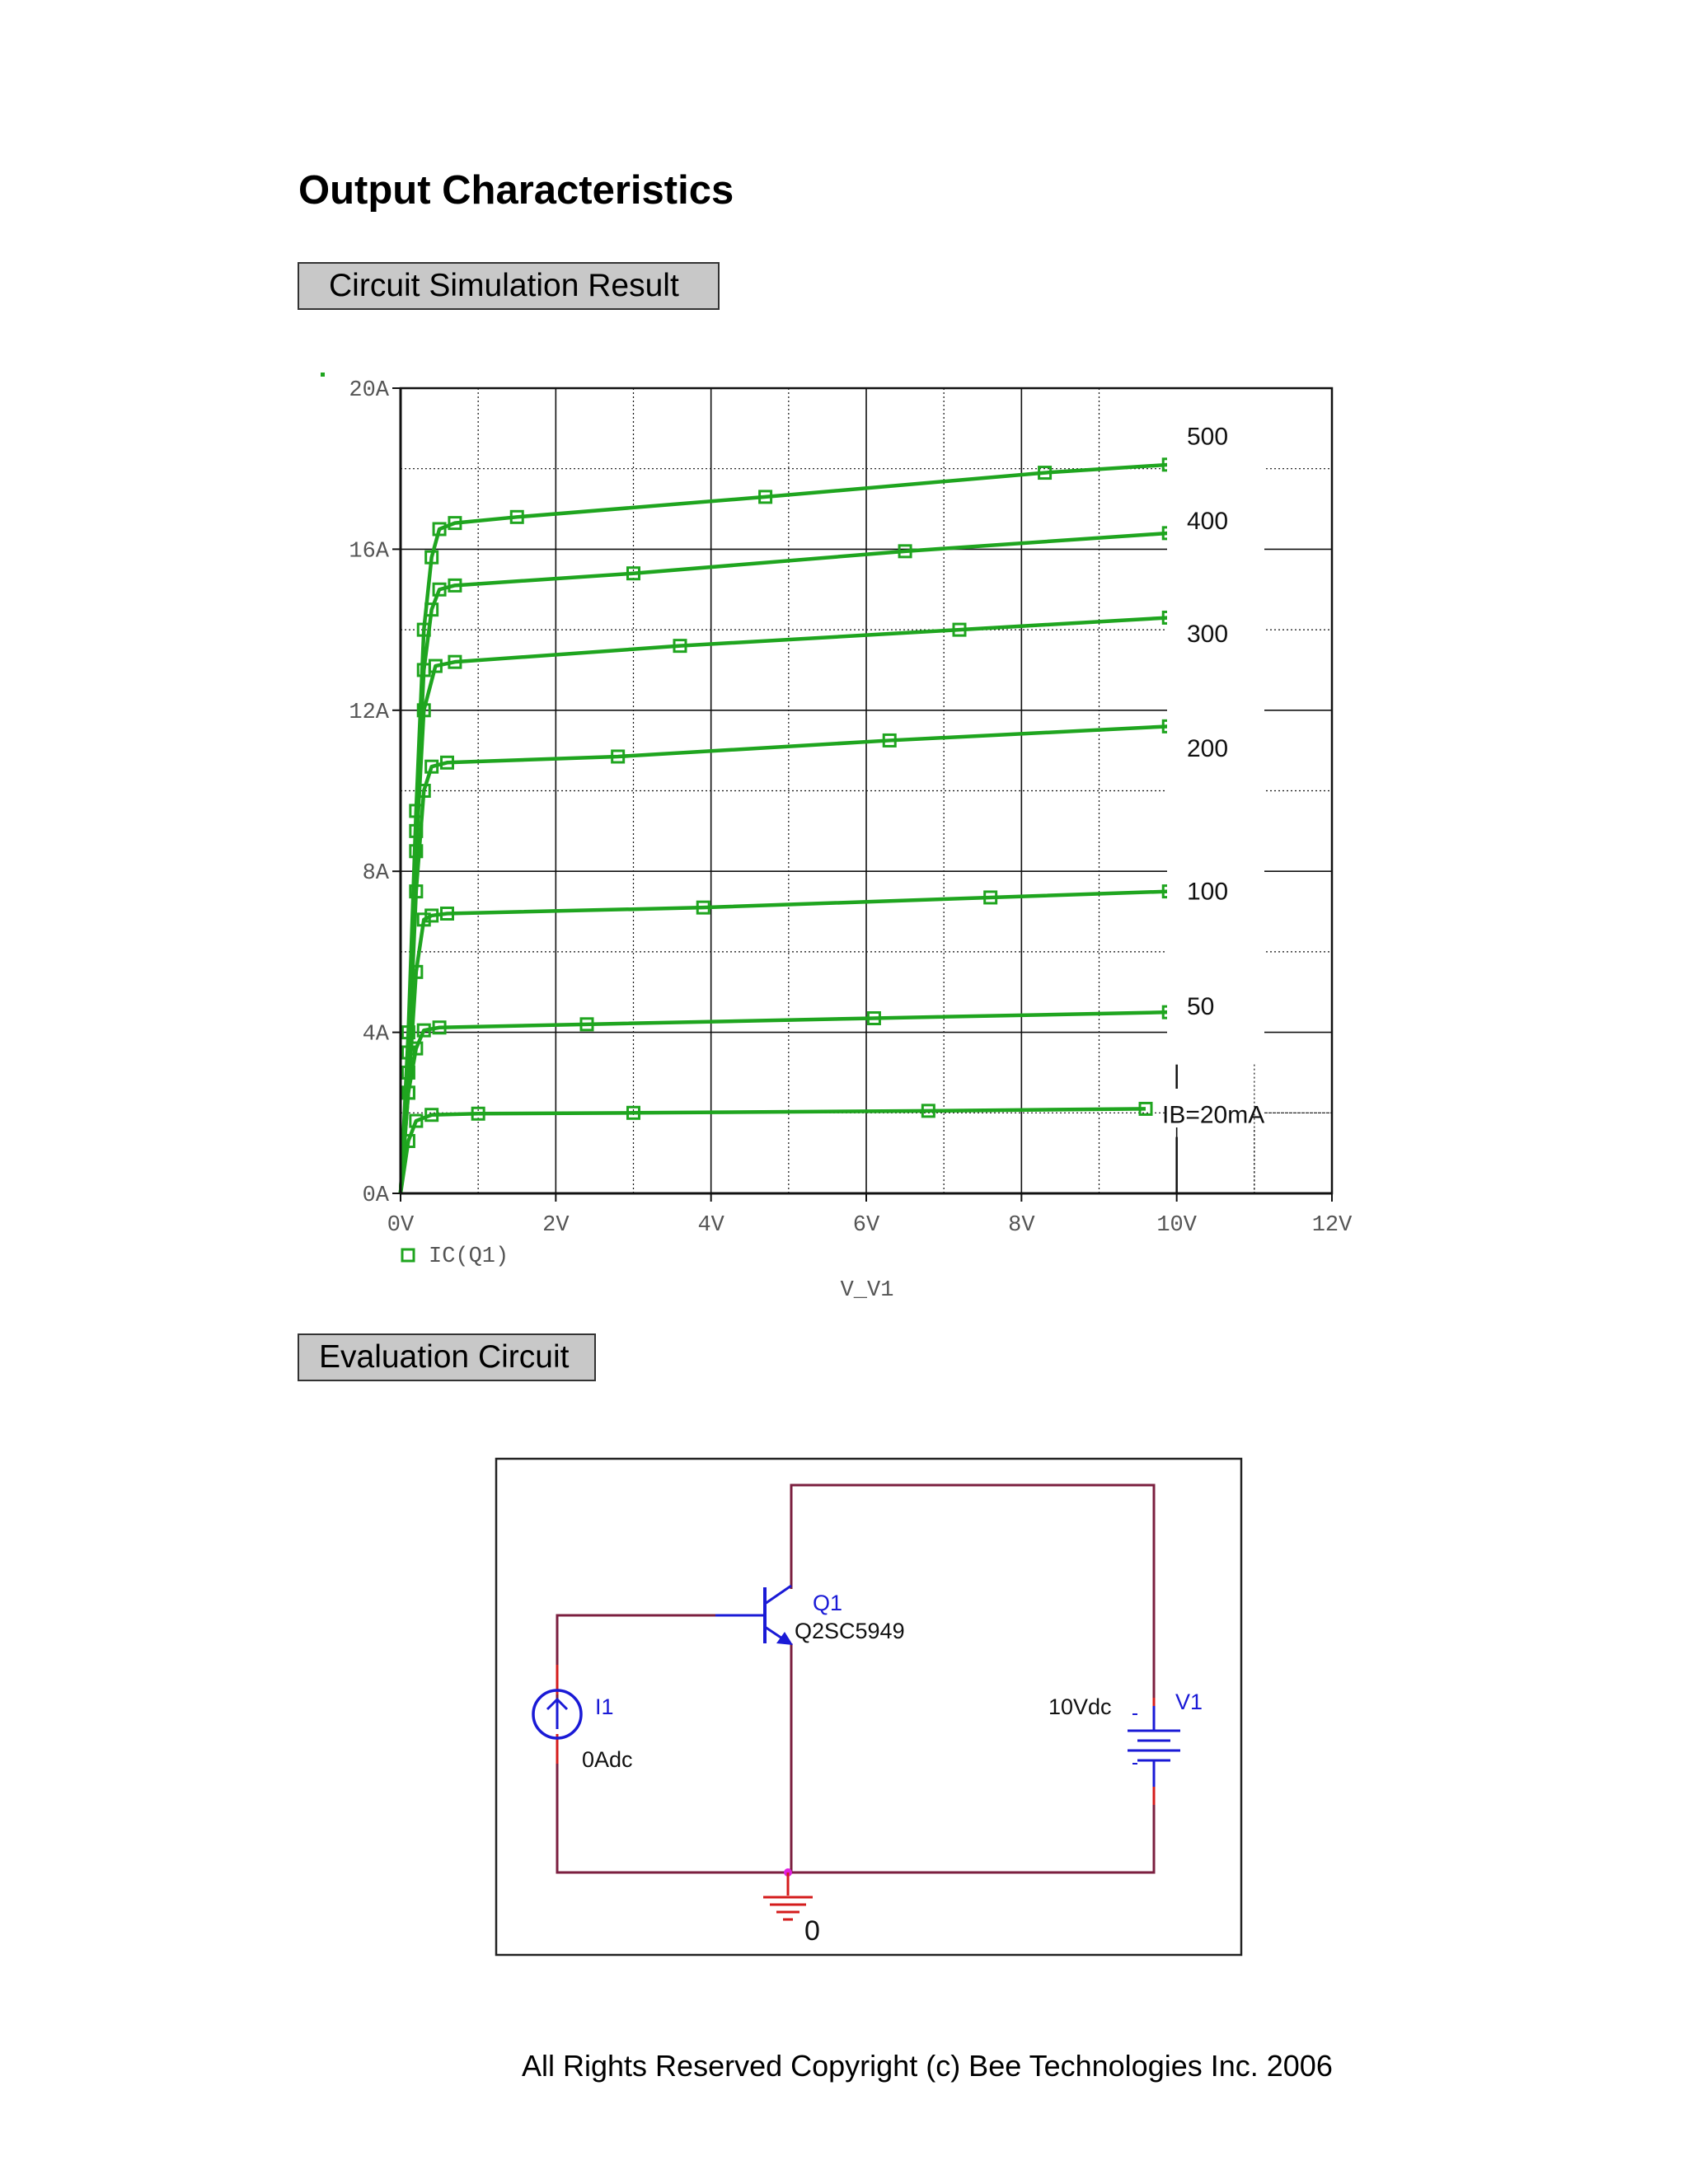 The image size is (1688, 2184). What do you see at coordinates (376, 1035) in the screenshot?
I see `y-tick-label: 4A` at bounding box center [376, 1035].